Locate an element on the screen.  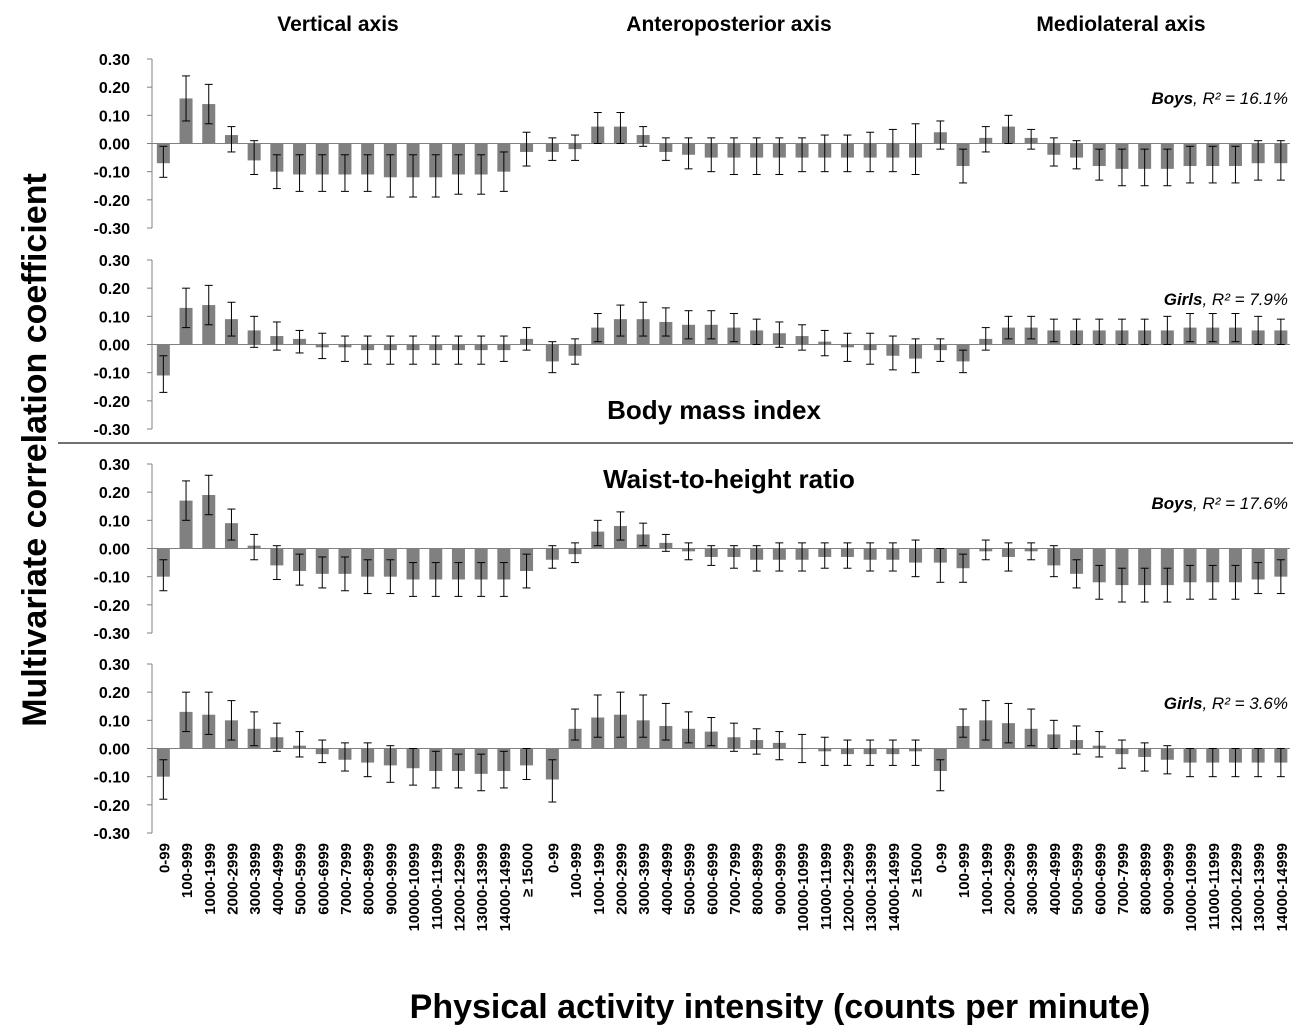
r2-annotation: Girls, R² = 7.9% is located at coordinates (1226, 299).